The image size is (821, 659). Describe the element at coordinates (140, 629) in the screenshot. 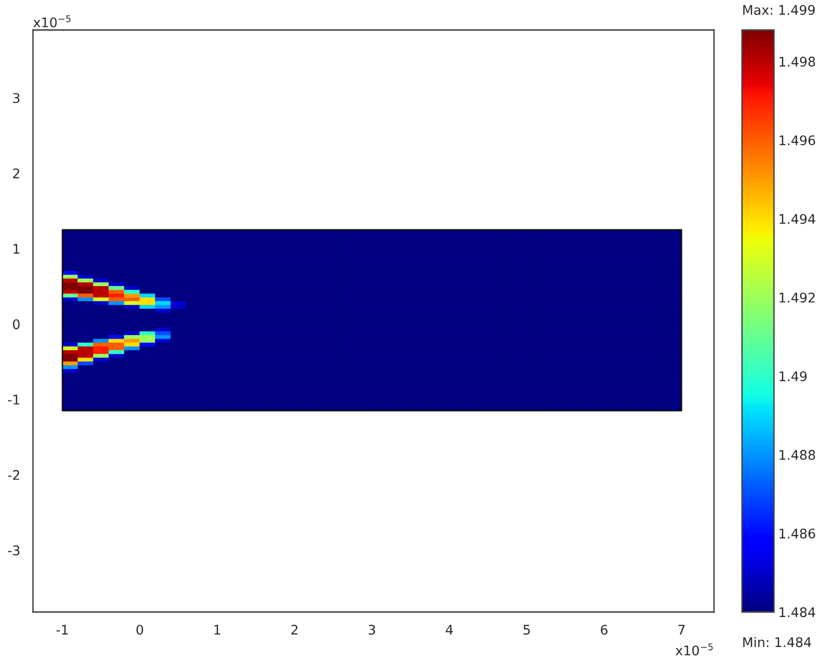

I see `x-tick-label: 0` at that location.